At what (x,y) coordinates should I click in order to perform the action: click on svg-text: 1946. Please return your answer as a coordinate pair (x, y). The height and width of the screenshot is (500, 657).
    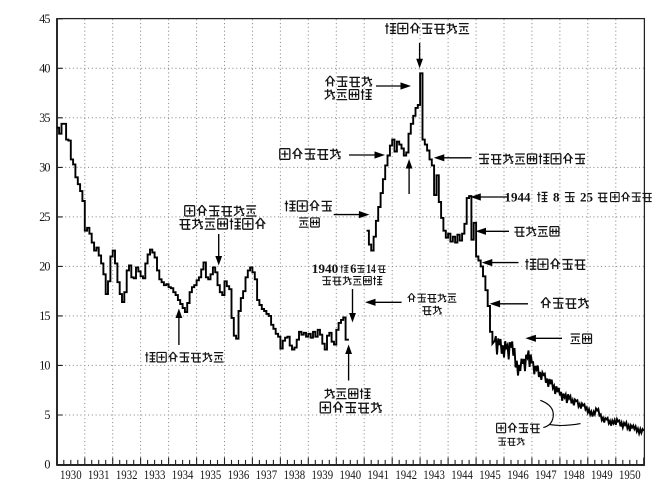
    Looking at the image, I should click on (518, 475).